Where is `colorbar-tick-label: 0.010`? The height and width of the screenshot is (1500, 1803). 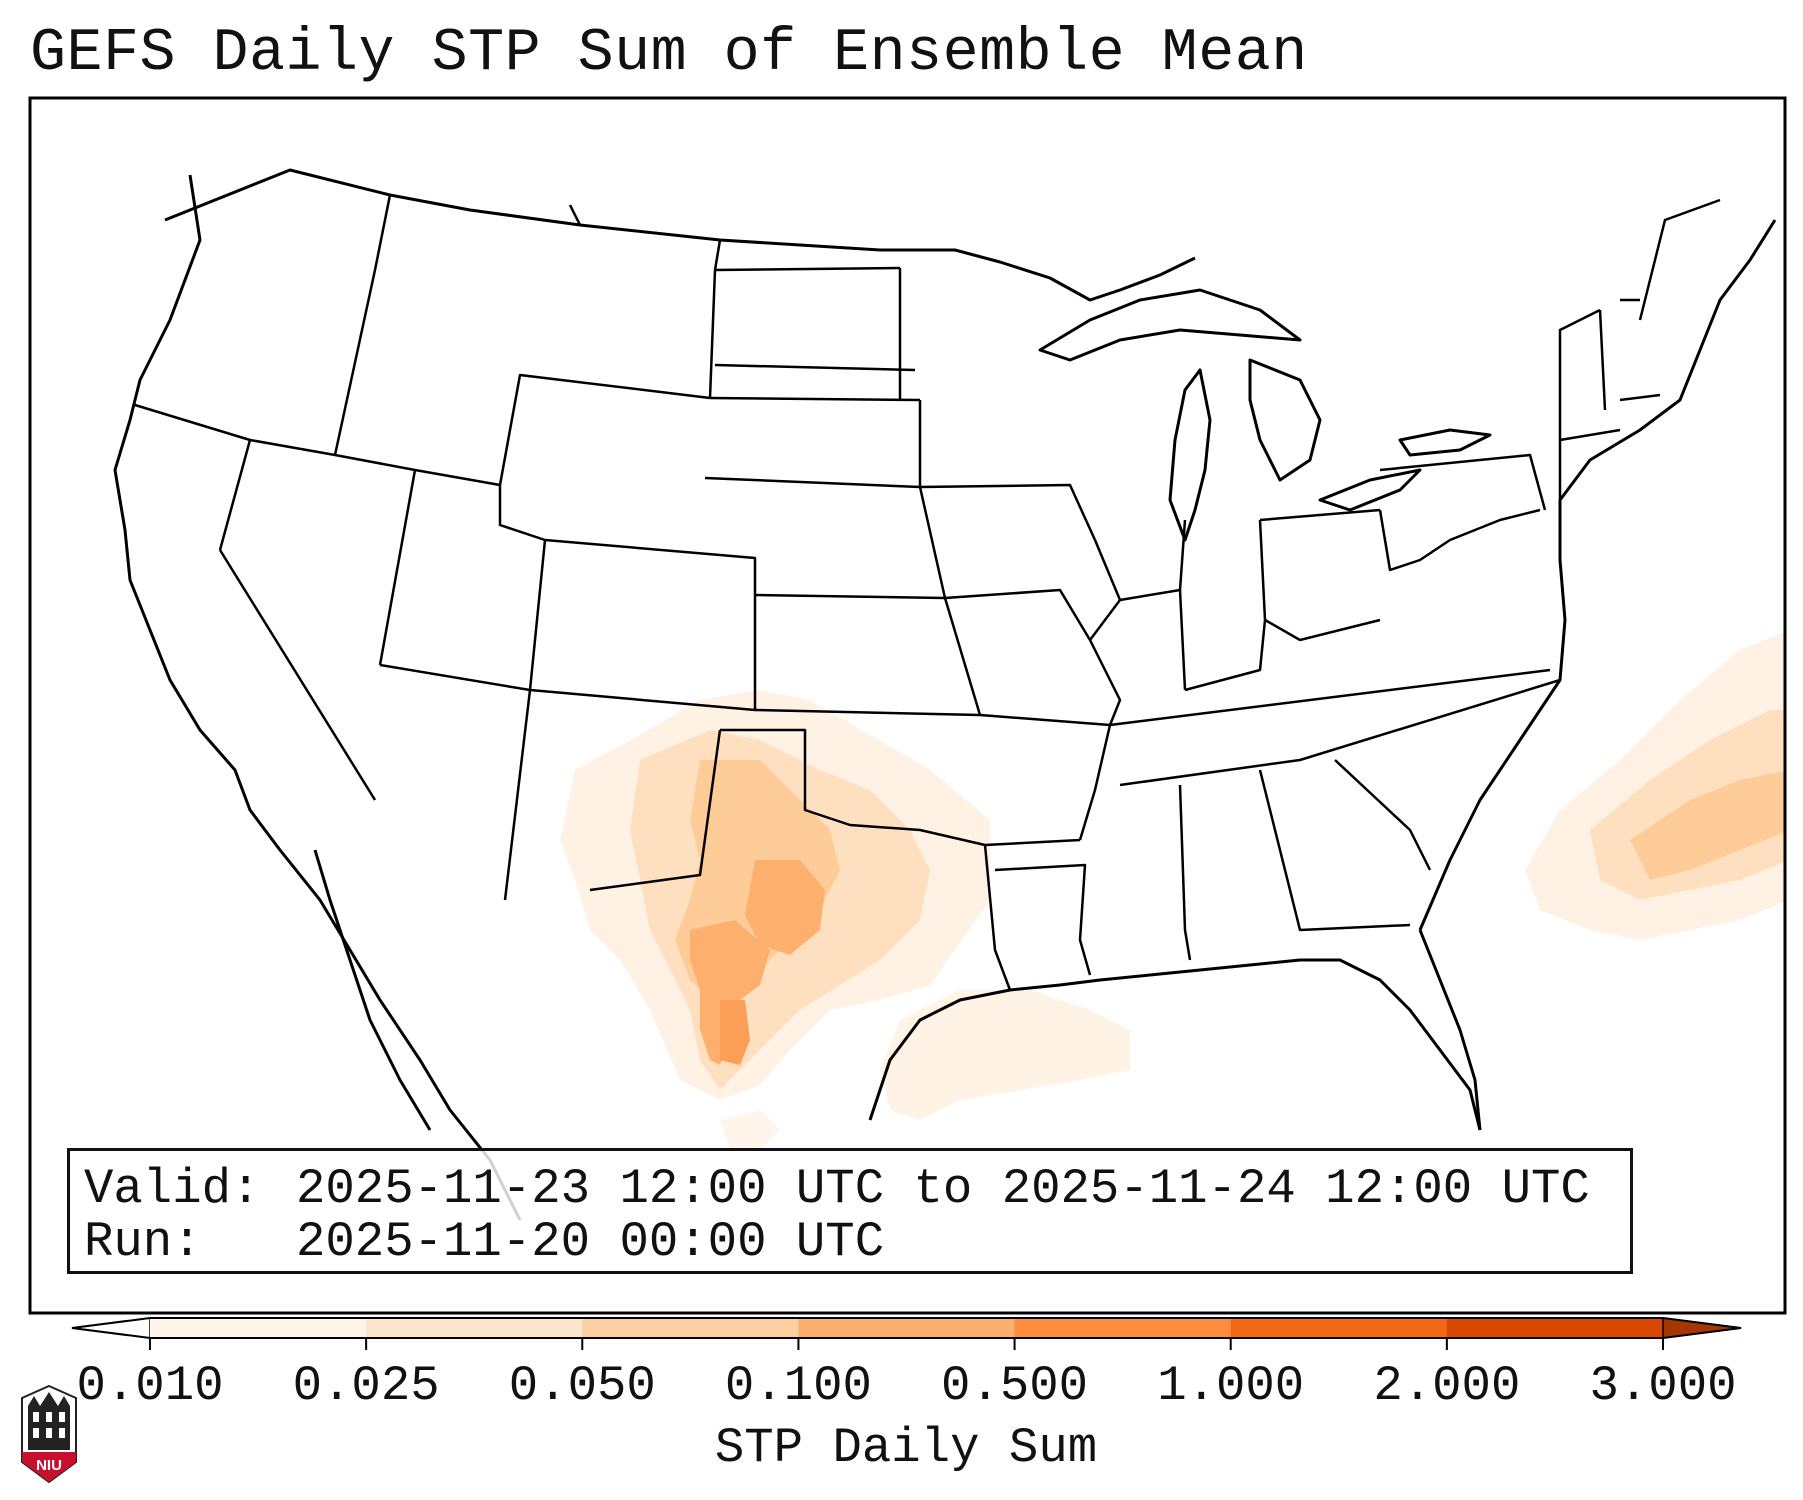 colorbar-tick-label: 0.010 is located at coordinates (150, 1386).